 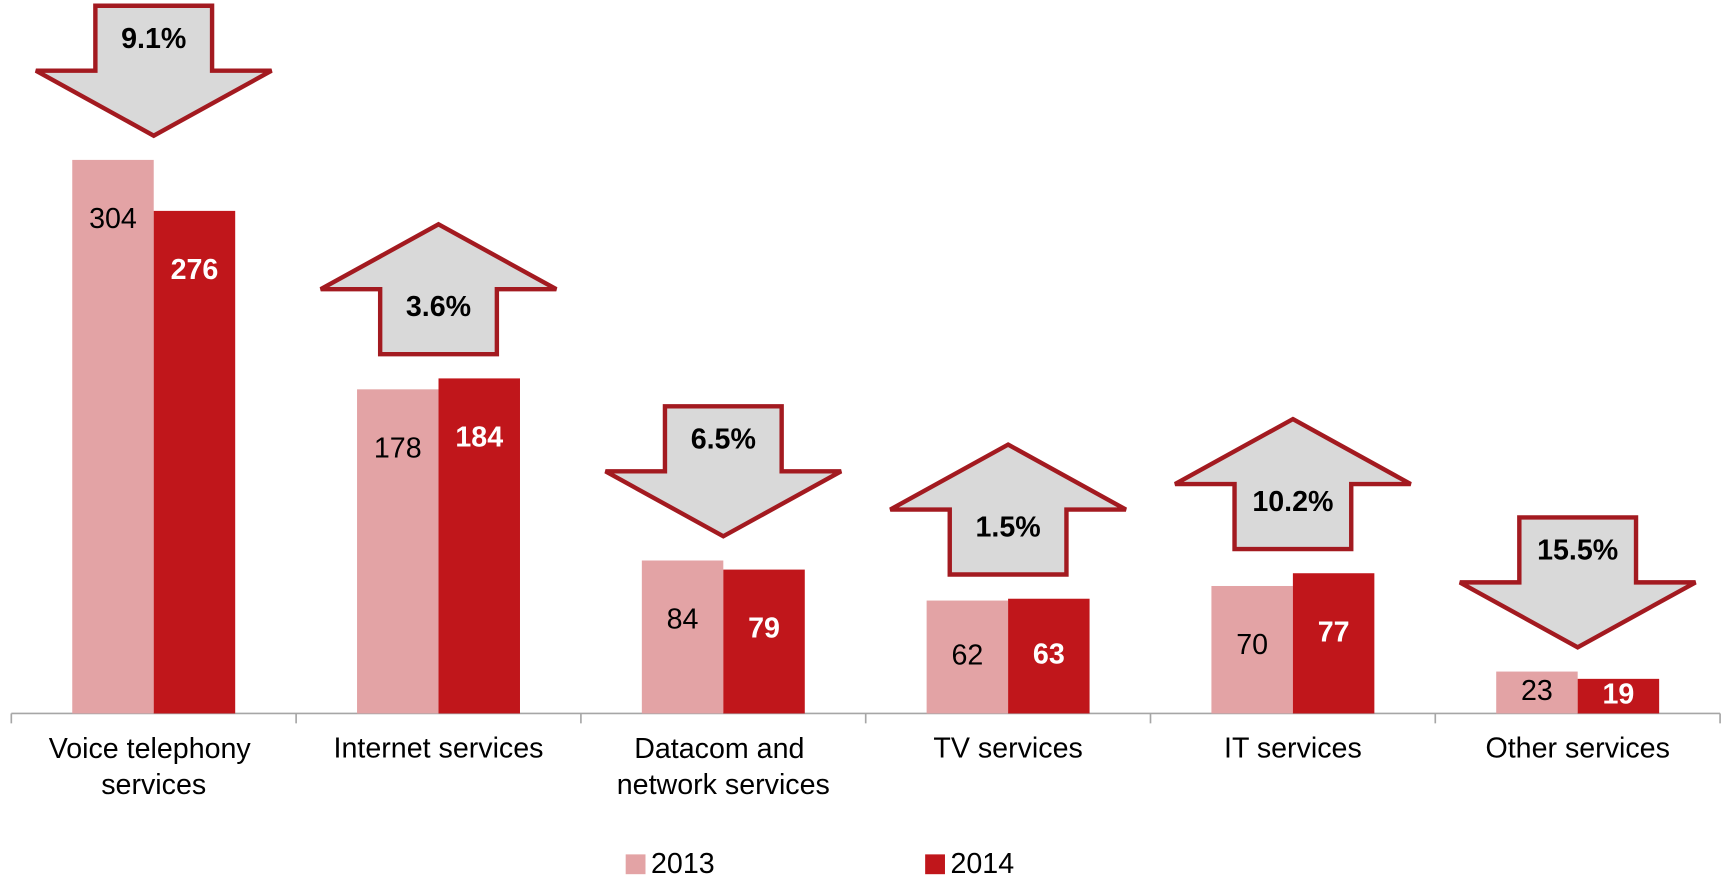 I want to click on x-tick-label: Voice telephony services, so click(x=154, y=766).